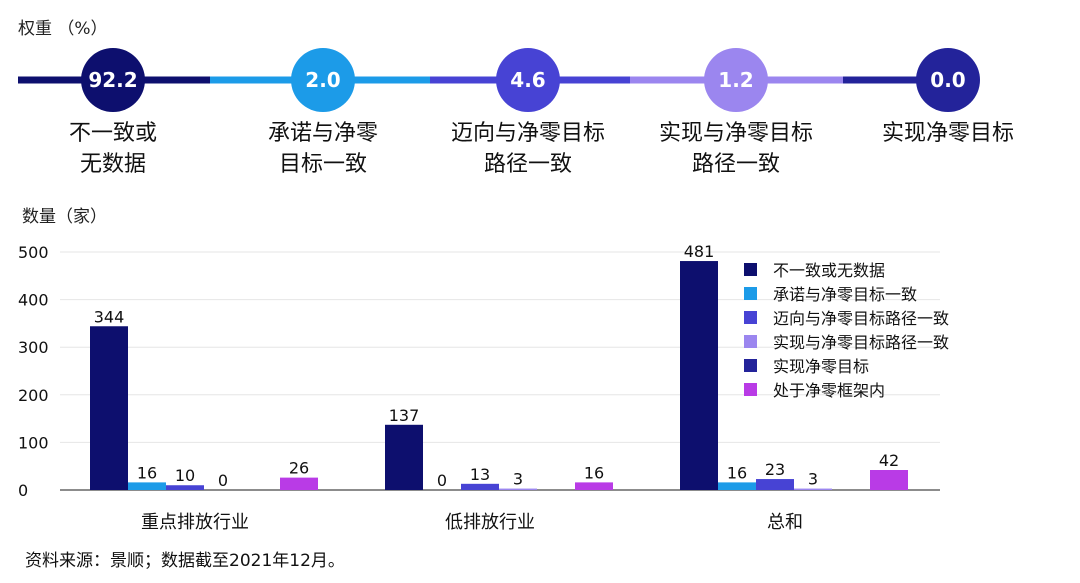  What do you see at coordinates (299, 468) in the screenshot?
I see `bar-data-label: 26` at bounding box center [299, 468].